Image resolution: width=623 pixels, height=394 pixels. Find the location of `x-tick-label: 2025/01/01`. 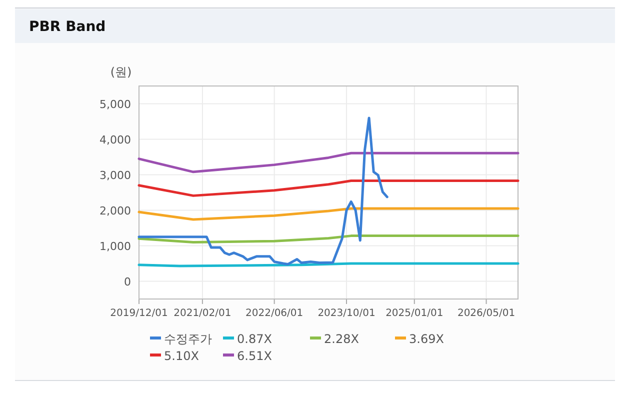

x-tick-label: 2025/01/01 is located at coordinates (415, 313).